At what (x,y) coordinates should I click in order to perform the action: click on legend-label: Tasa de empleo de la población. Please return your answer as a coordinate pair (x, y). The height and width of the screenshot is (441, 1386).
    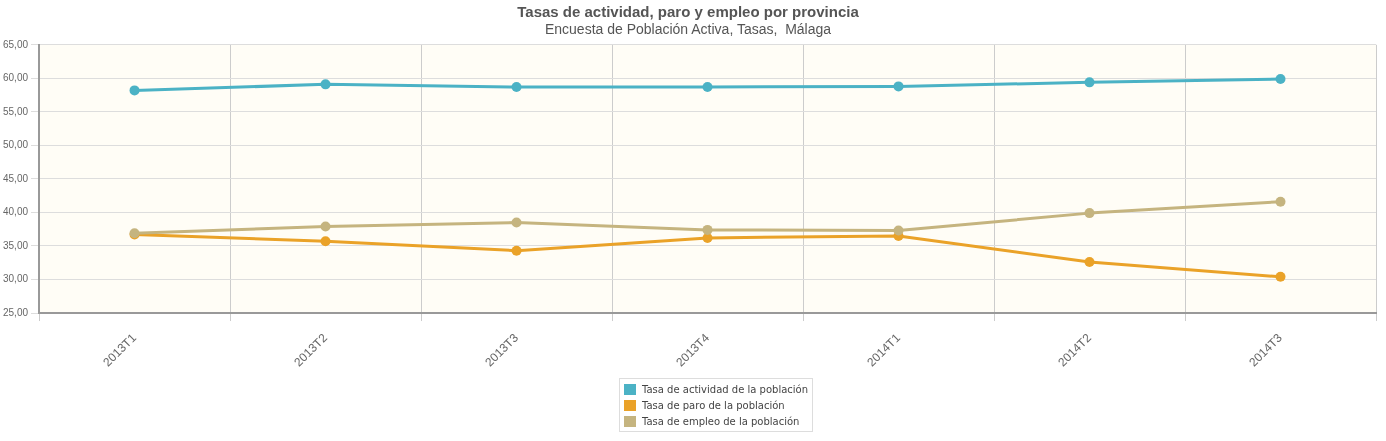
    Looking at the image, I should click on (721, 421).